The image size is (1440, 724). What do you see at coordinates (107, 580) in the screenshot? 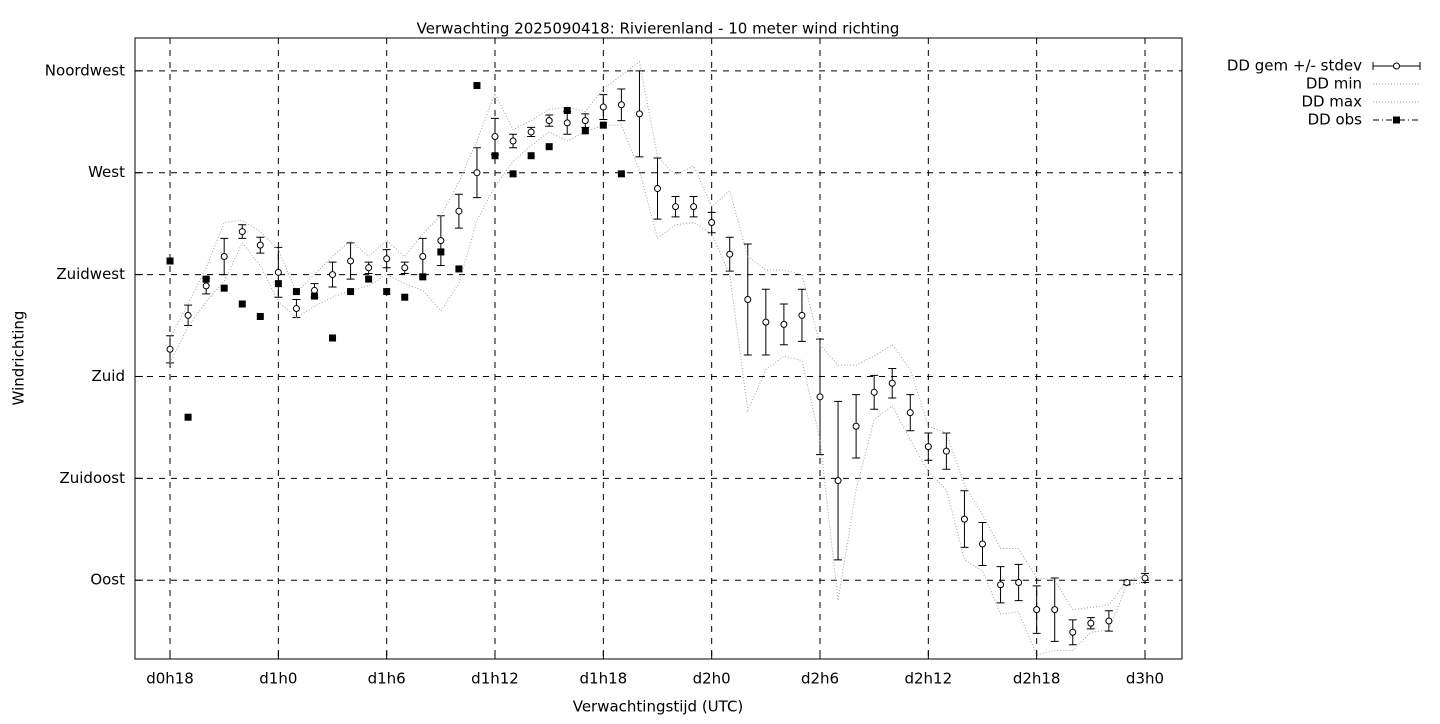
I see `y-tick-label: Oost` at bounding box center [107, 580].